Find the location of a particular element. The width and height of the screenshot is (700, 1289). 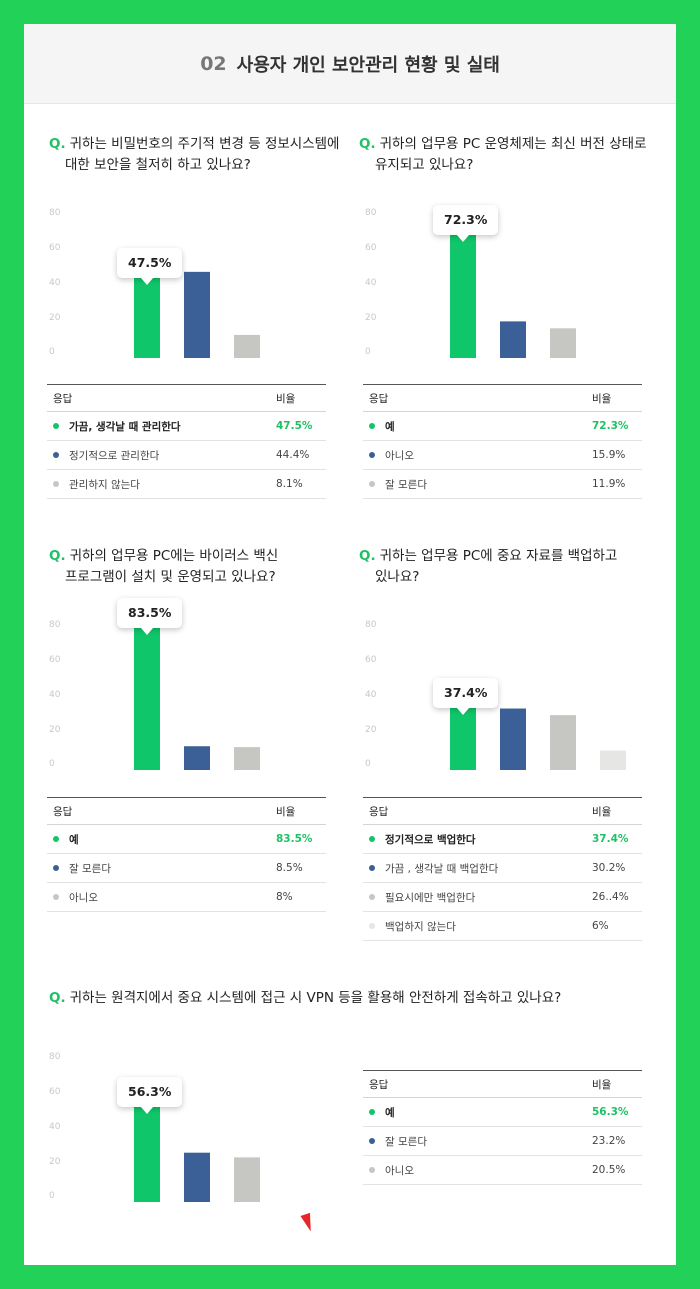

response-label: 가끔, 생각날 때 관리한다 is located at coordinates (125, 426).